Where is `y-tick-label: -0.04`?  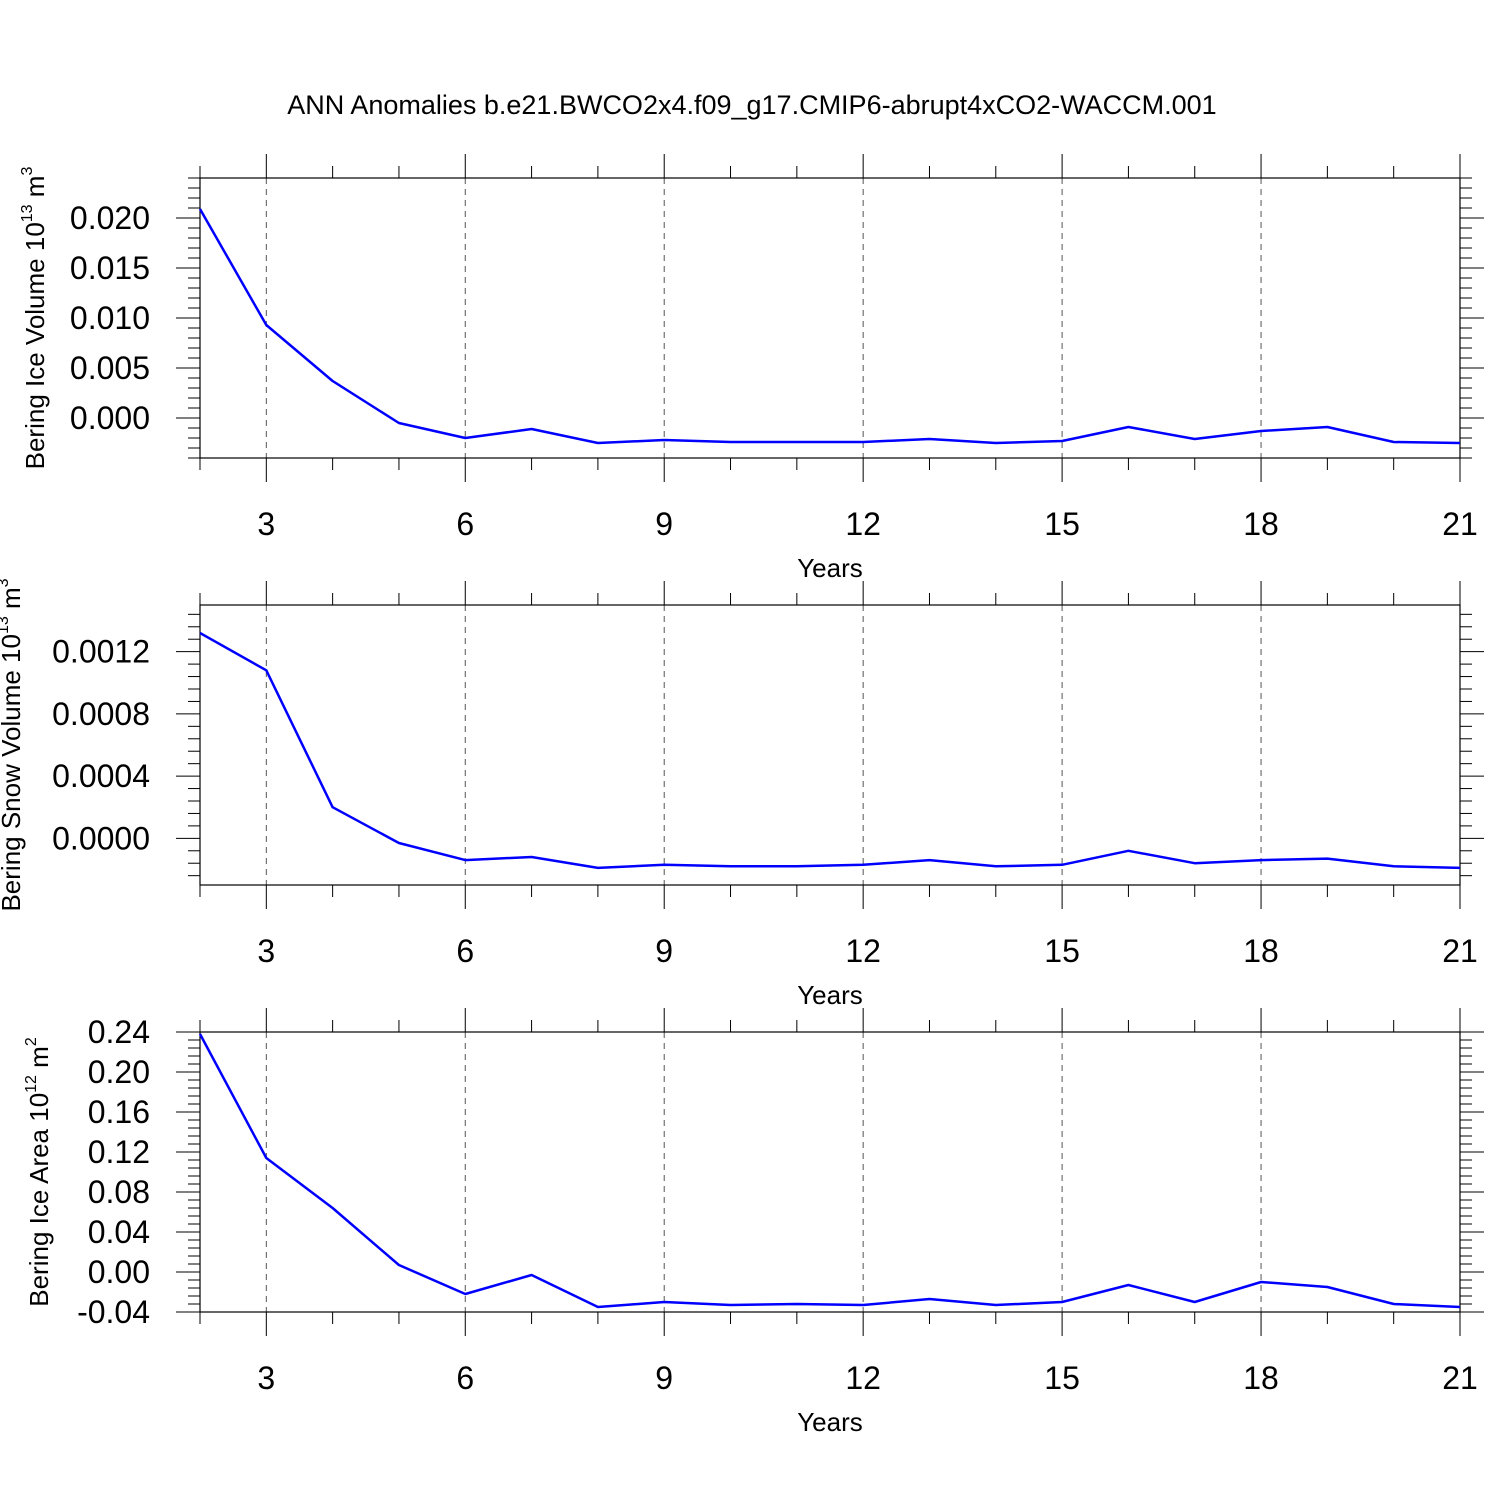
y-tick-label: -0.04 is located at coordinates (113, 1312).